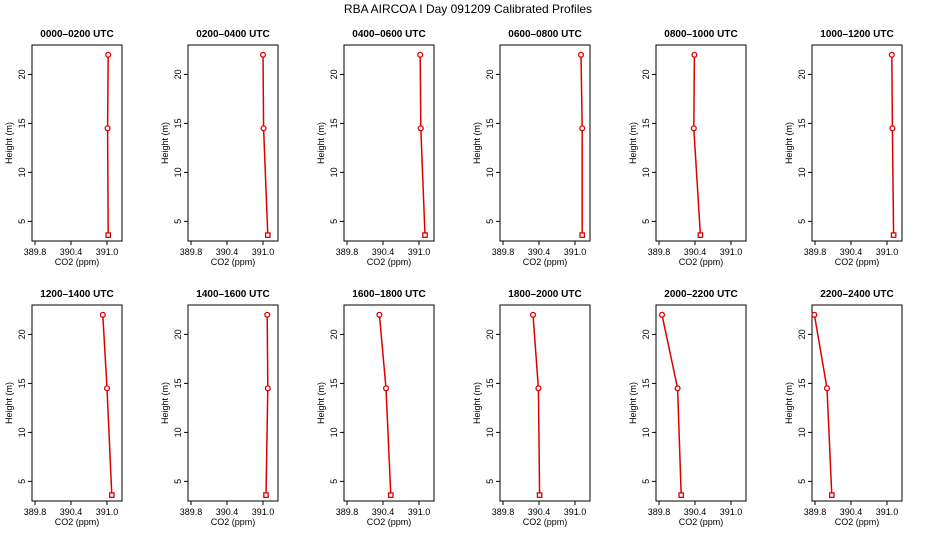 The width and height of the screenshot is (936, 540). What do you see at coordinates (856, 34) in the screenshot?
I see `panel-title: 1000–1200 UTC` at bounding box center [856, 34].